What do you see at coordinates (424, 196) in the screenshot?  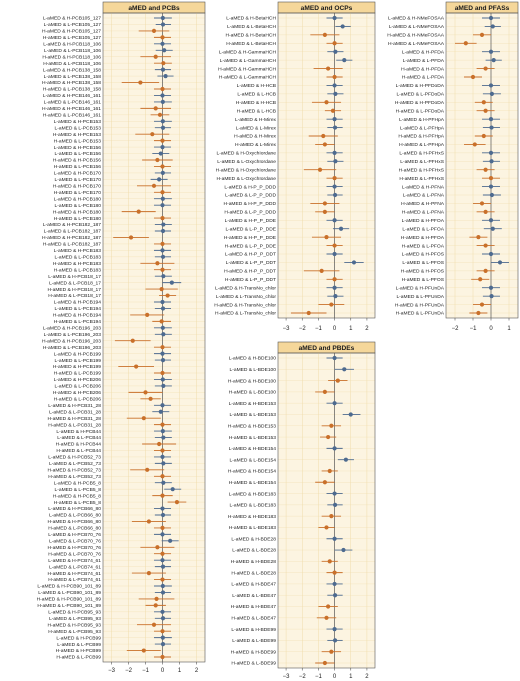 I see `row-label: L-aMED & L-PFNA` at bounding box center [424, 196].